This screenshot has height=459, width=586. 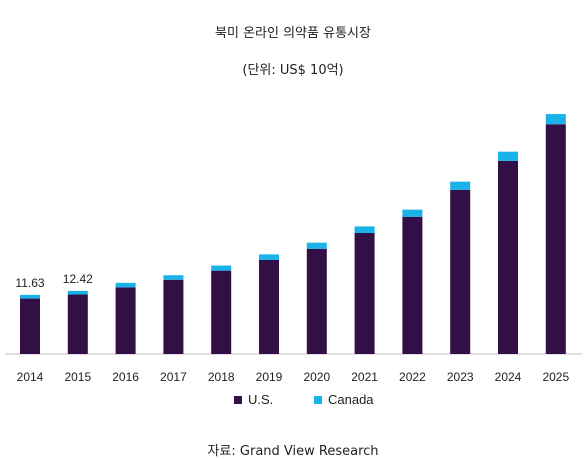 What do you see at coordinates (78, 279) in the screenshot?
I see `data-label-2015: 12.42` at bounding box center [78, 279].